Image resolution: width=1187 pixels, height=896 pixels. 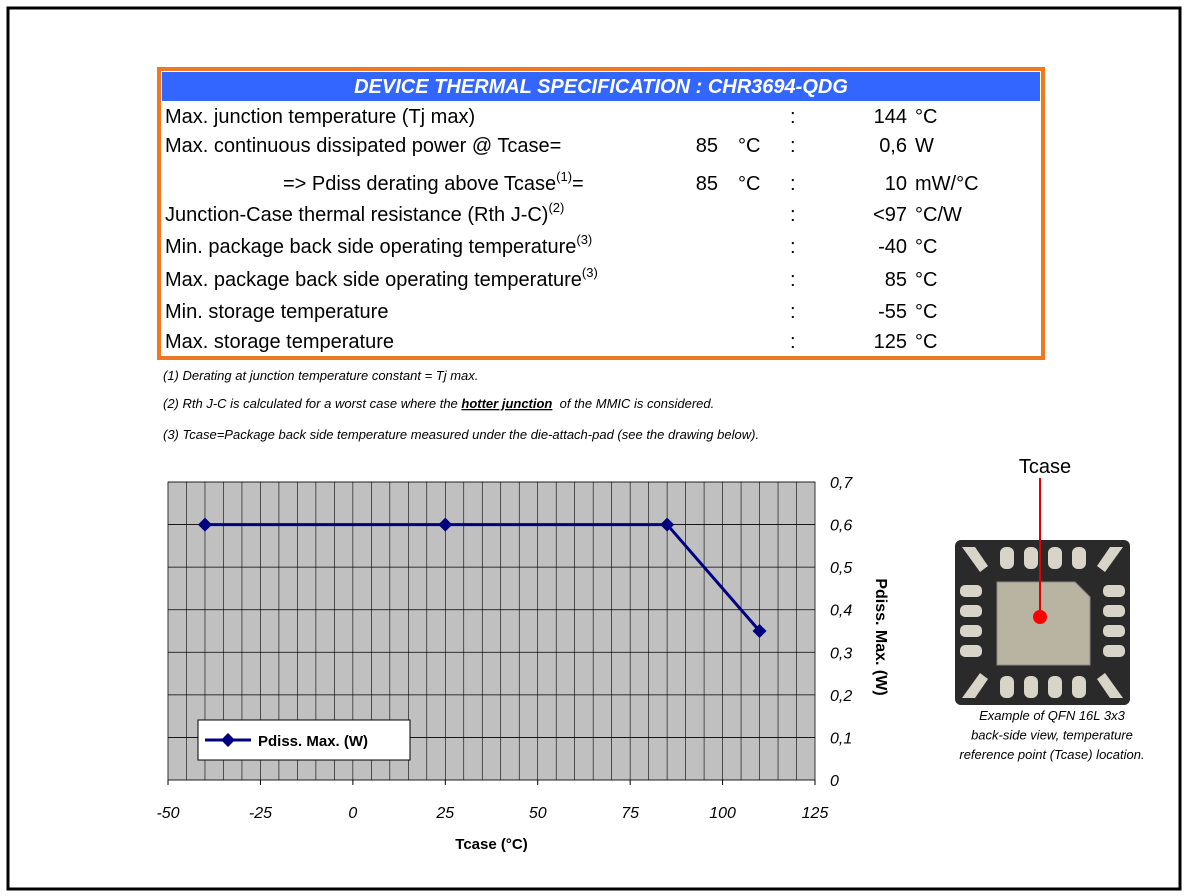 I want to click on note-ref: (2), so click(x=556, y=207).